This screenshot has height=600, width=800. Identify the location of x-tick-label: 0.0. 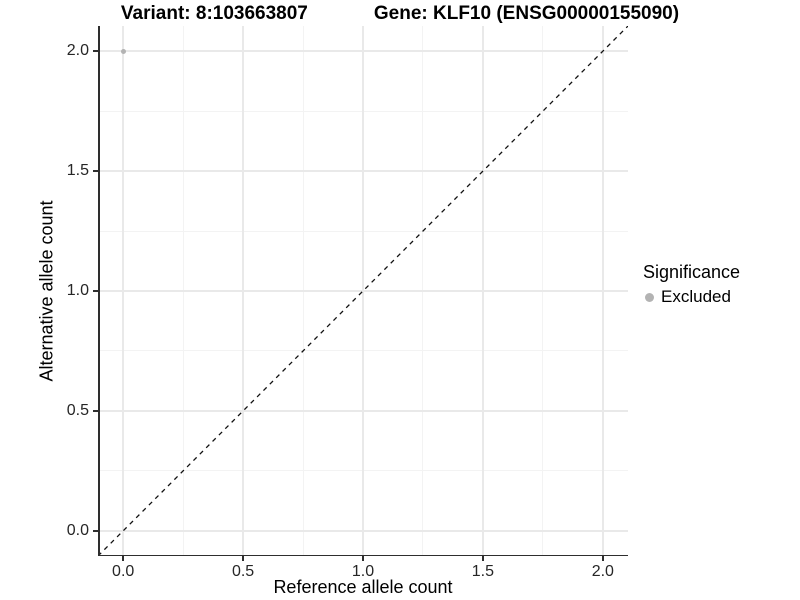
(123, 571).